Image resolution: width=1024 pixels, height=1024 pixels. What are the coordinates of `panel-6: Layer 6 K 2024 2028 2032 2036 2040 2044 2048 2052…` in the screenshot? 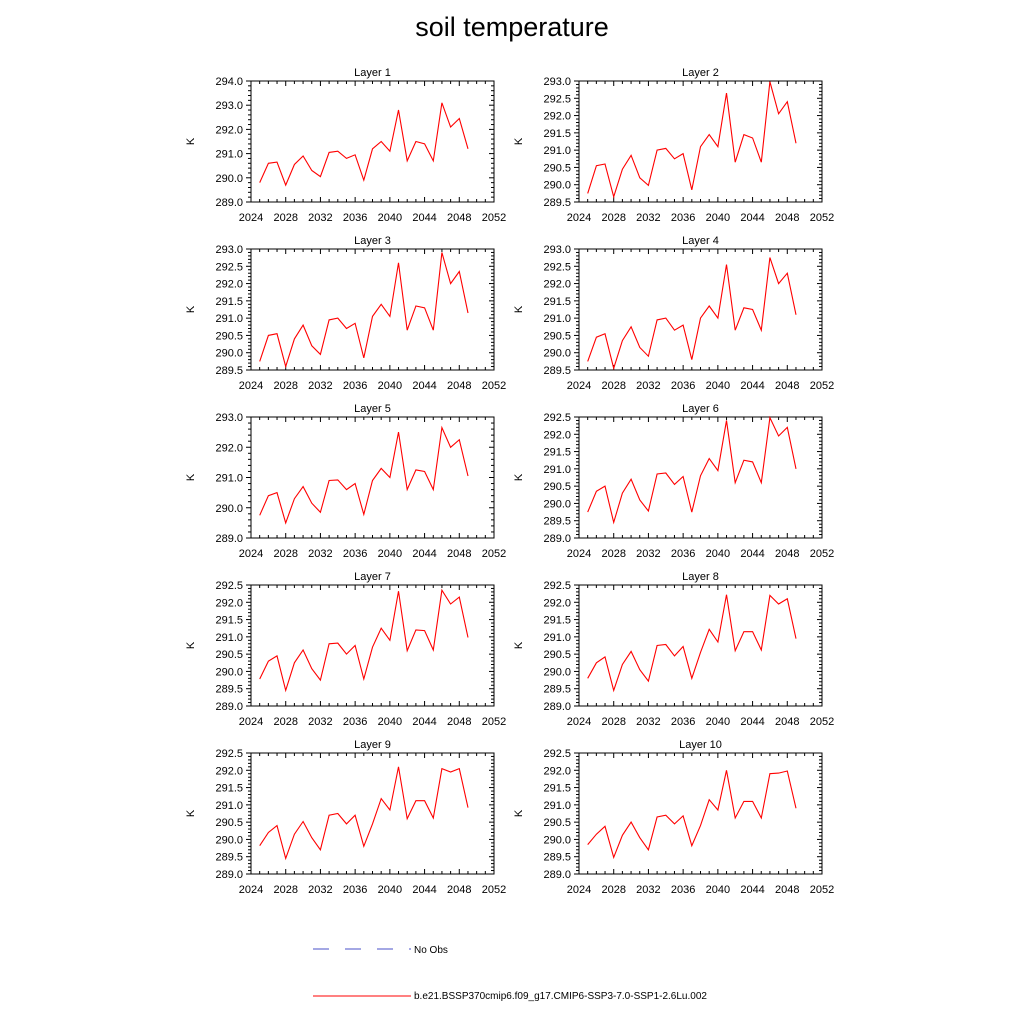 It's located at (673, 481).